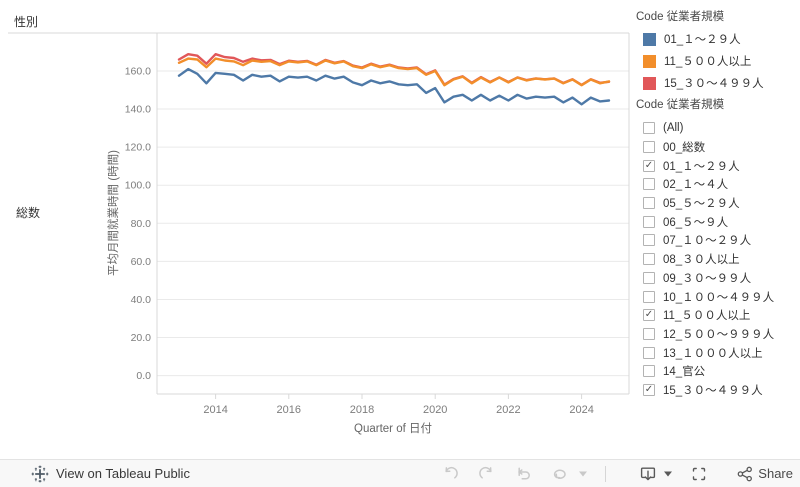 This screenshot has height=487, width=800. Describe the element at coordinates (775, 473) in the screenshot. I see `share-label: Share` at that location.